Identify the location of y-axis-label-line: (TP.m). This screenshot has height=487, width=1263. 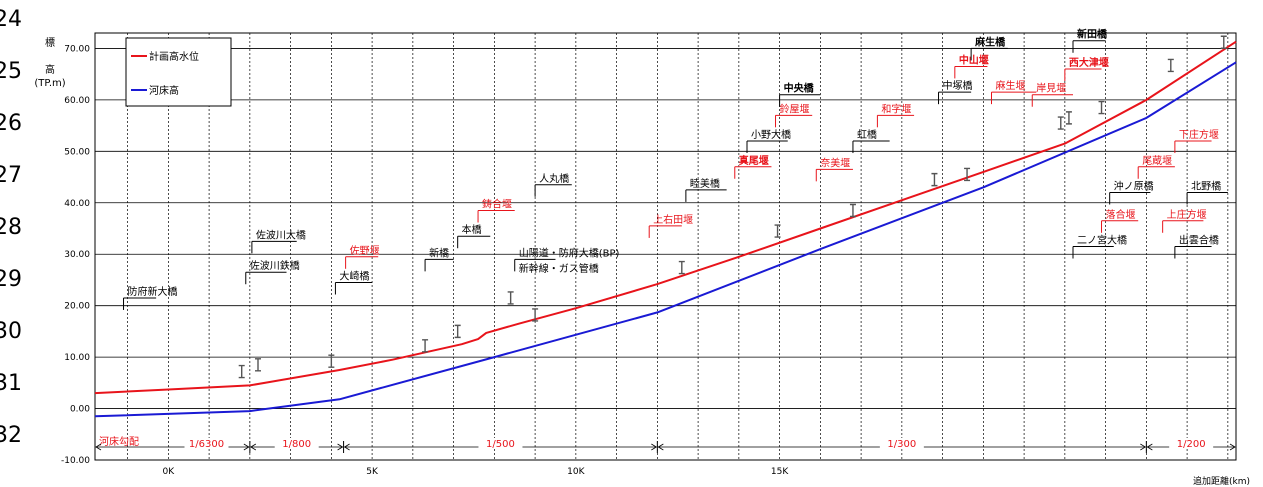
(49, 83).